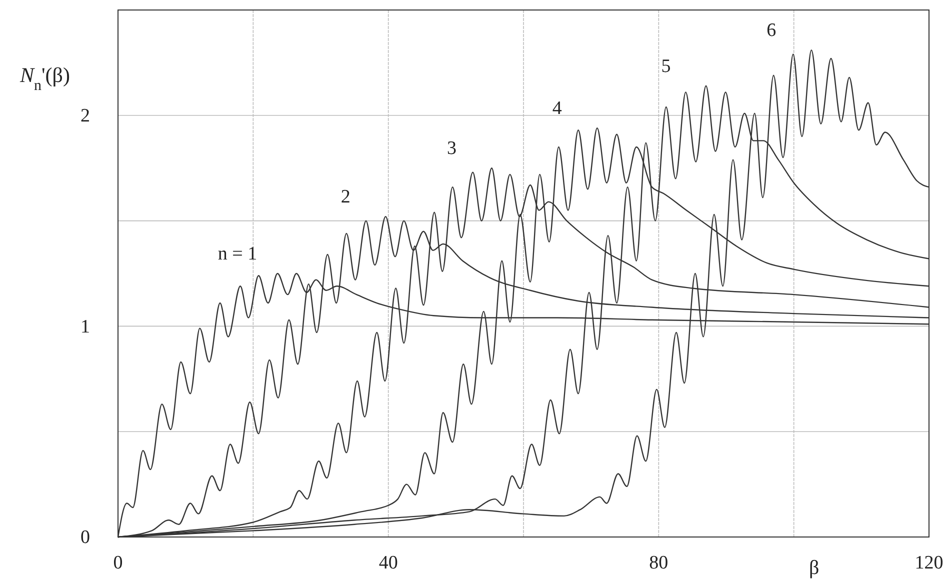 The image size is (949, 588). Describe the element at coordinates (557, 109) in the screenshot. I see `series-label: 4` at that location.